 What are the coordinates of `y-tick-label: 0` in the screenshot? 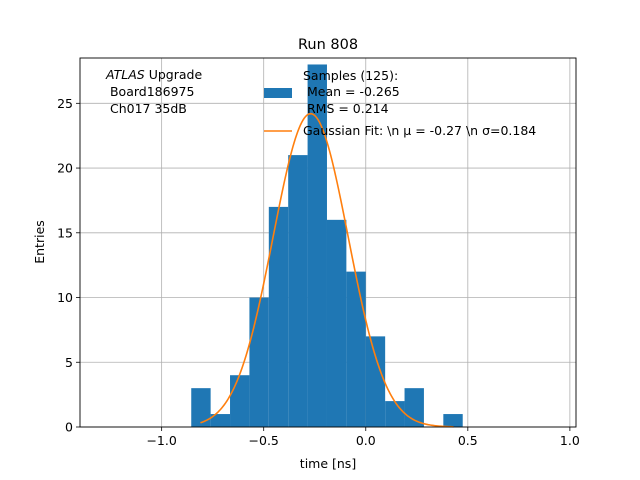 It's located at (69, 427).